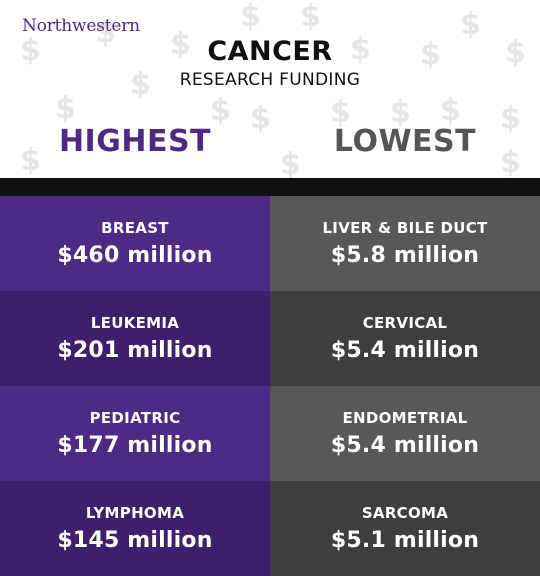  What do you see at coordinates (135, 228) in the screenshot?
I see `cancer-name: BREAST` at bounding box center [135, 228].